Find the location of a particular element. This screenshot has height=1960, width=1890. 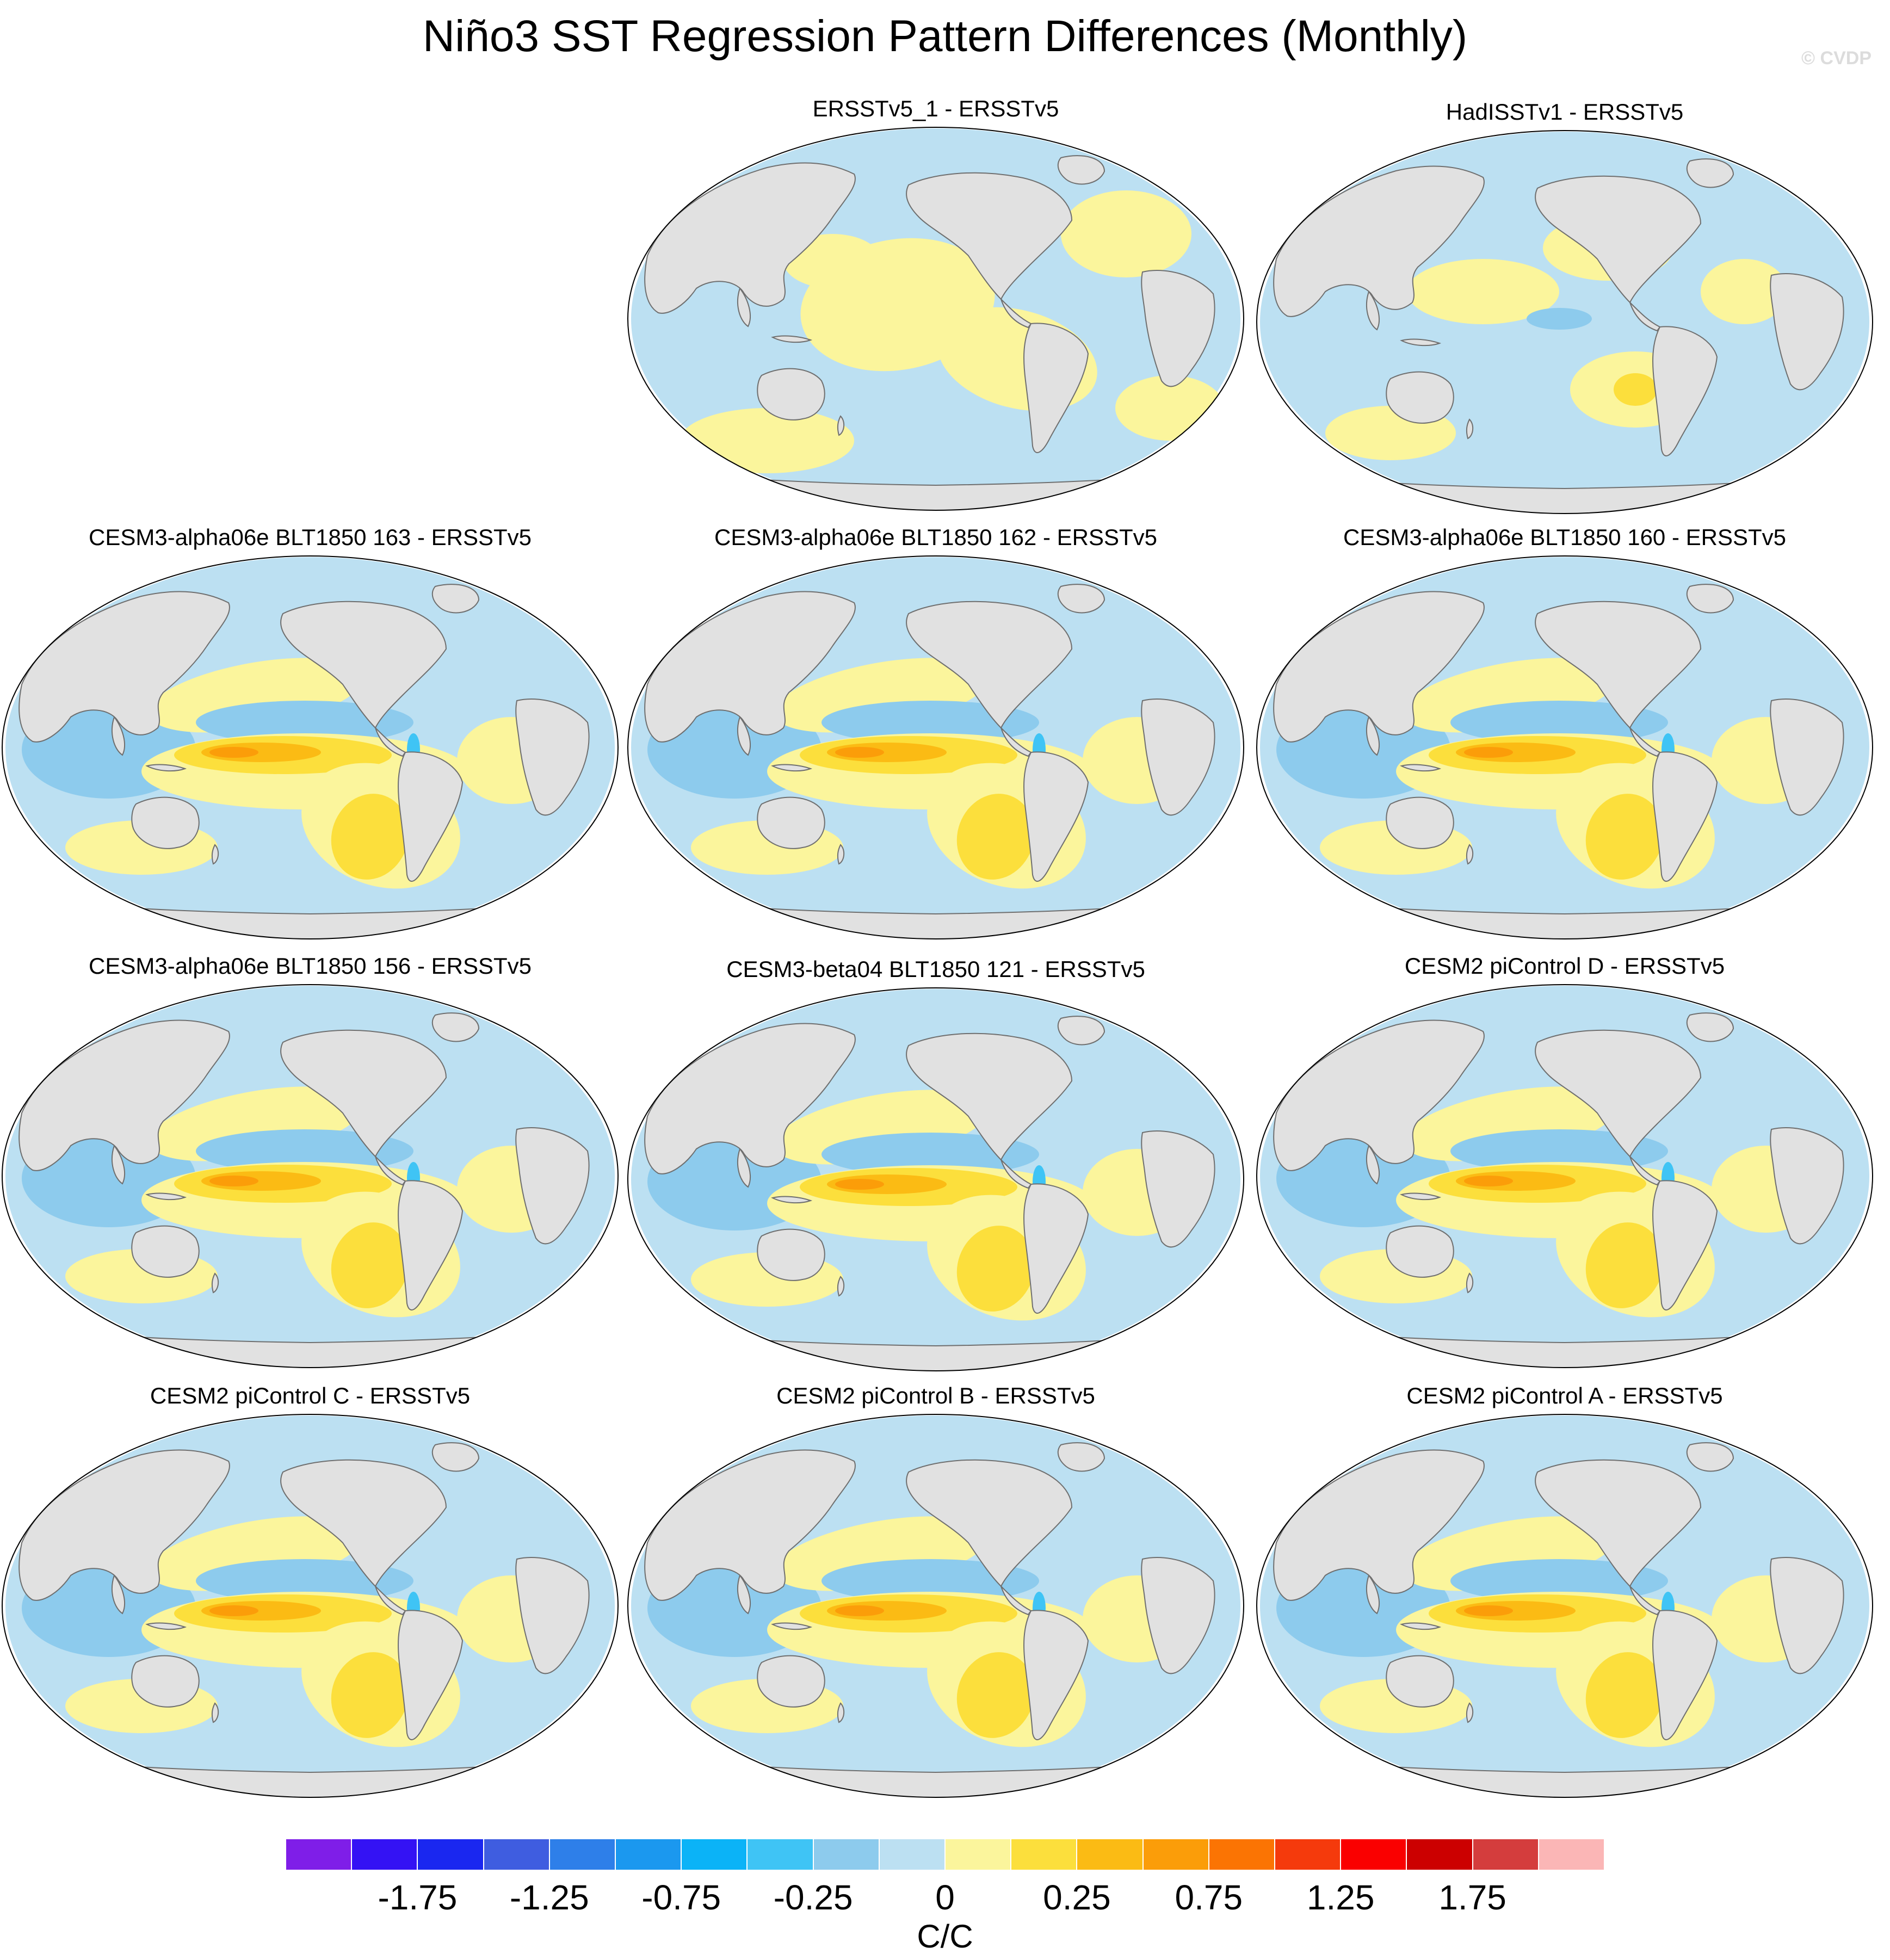

map-panel: CESM3-alpha06e BLT1850 156 - ERSSTv5 is located at coordinates (310, 1161).